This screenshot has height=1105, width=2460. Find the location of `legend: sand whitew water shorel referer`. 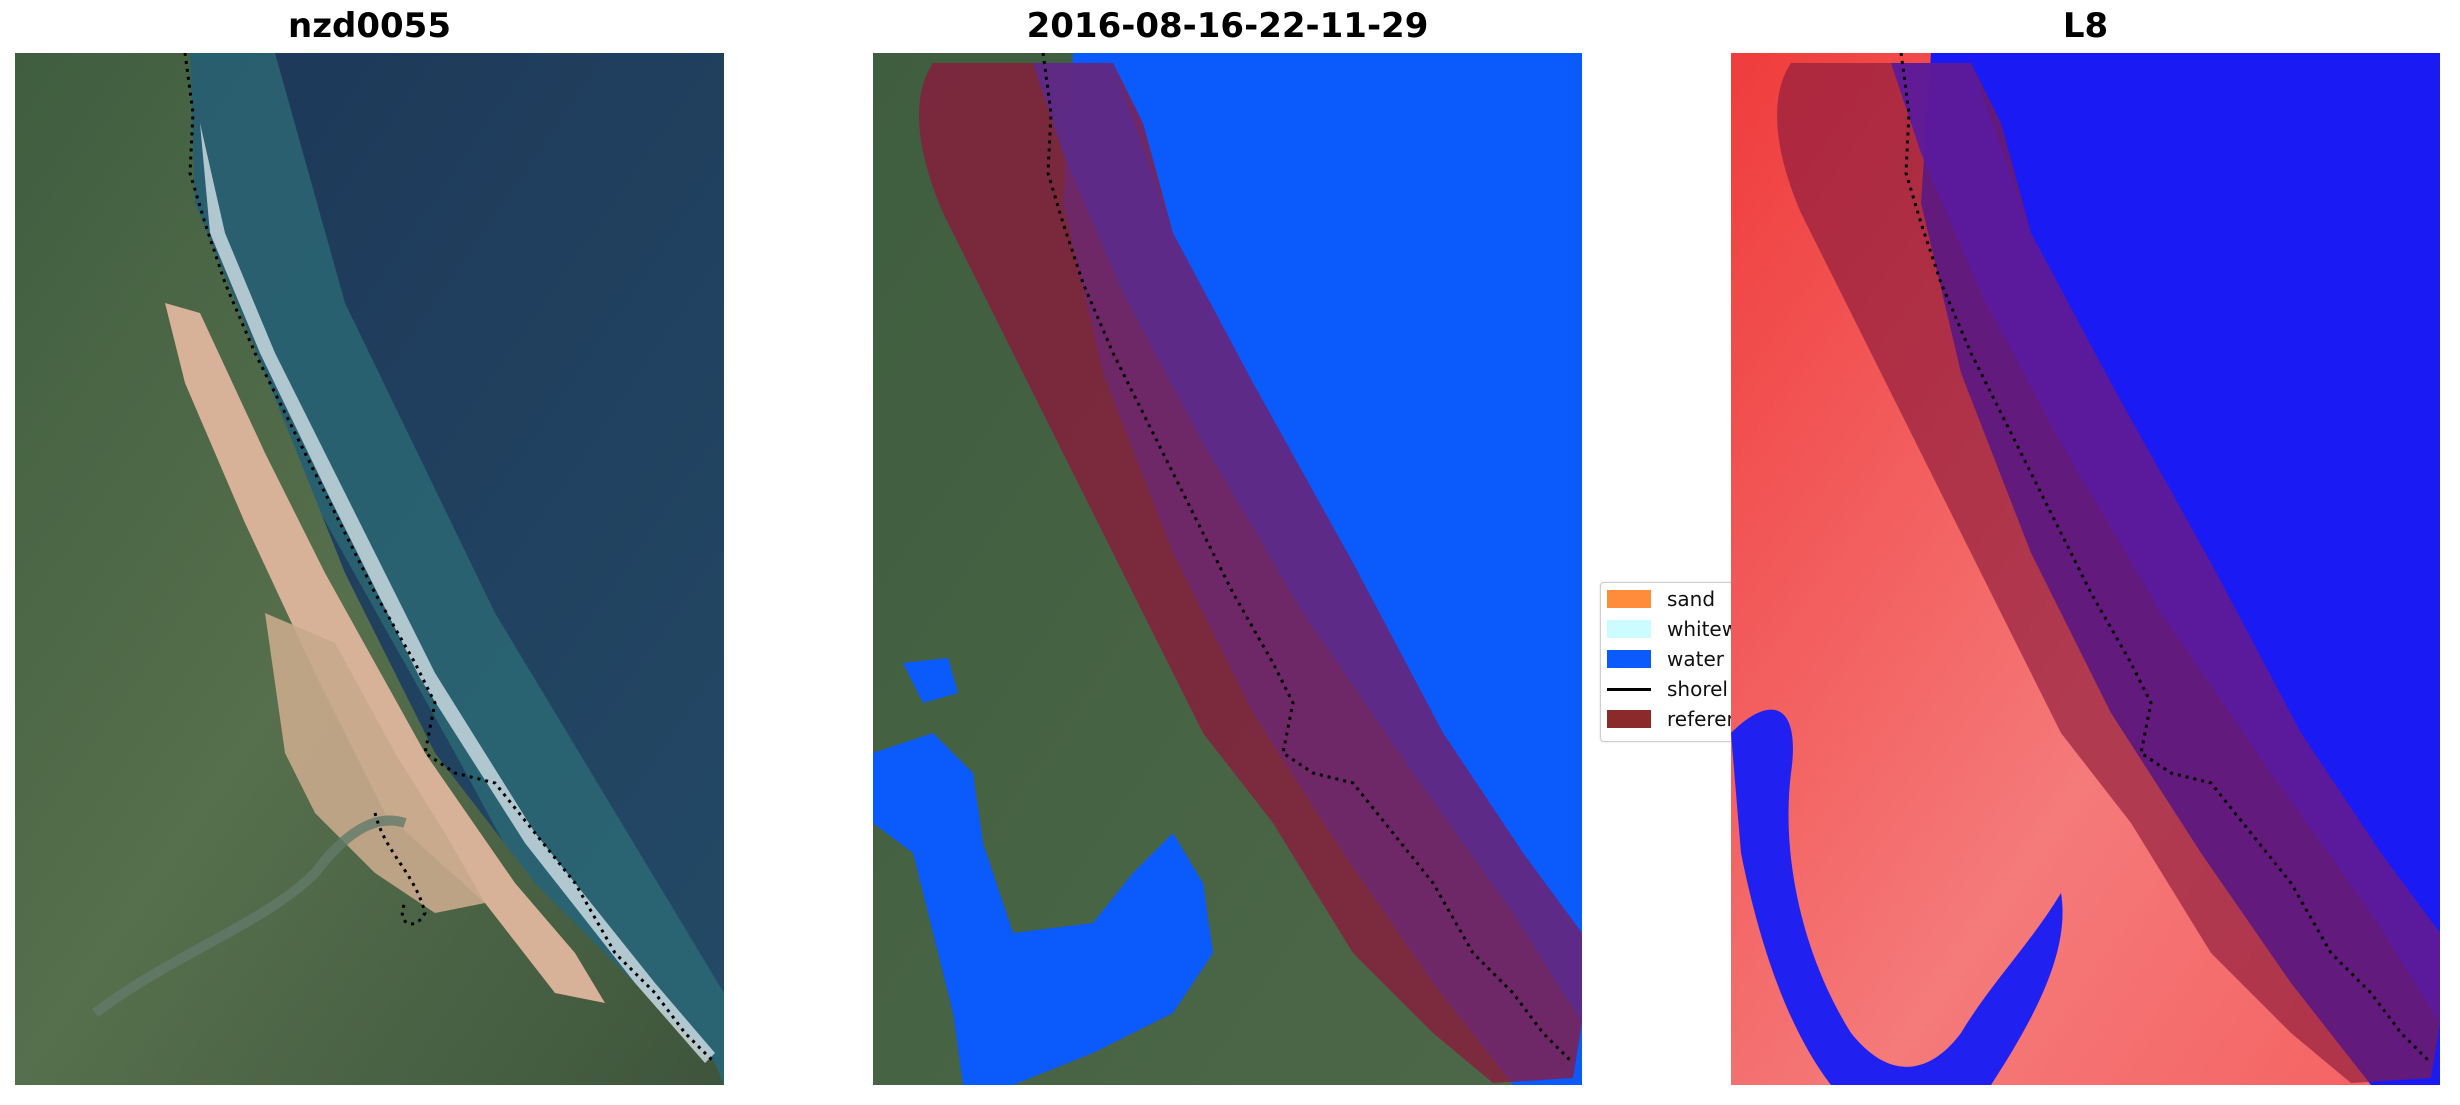

legend: sand whitew water shorel referer is located at coordinates (1667, 662).